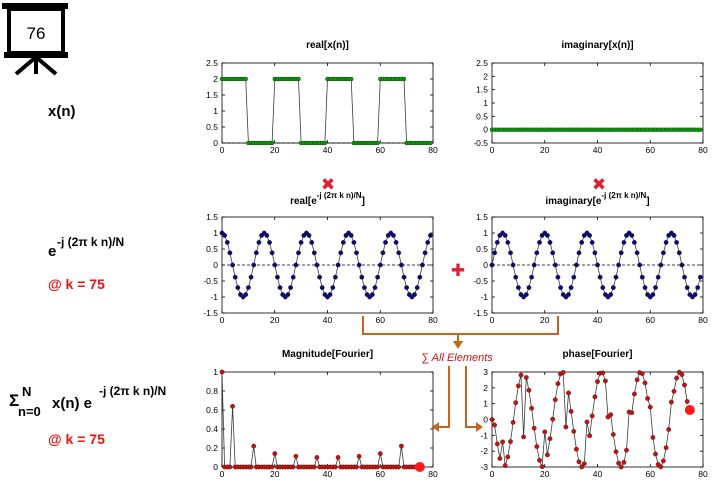 This screenshot has height=489, width=713. What do you see at coordinates (275, 474) in the screenshot?
I see `x-tick-label: 20` at bounding box center [275, 474].